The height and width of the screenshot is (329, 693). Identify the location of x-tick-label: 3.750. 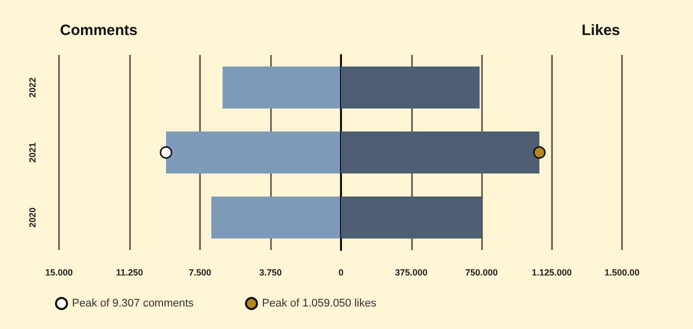
(270, 273).